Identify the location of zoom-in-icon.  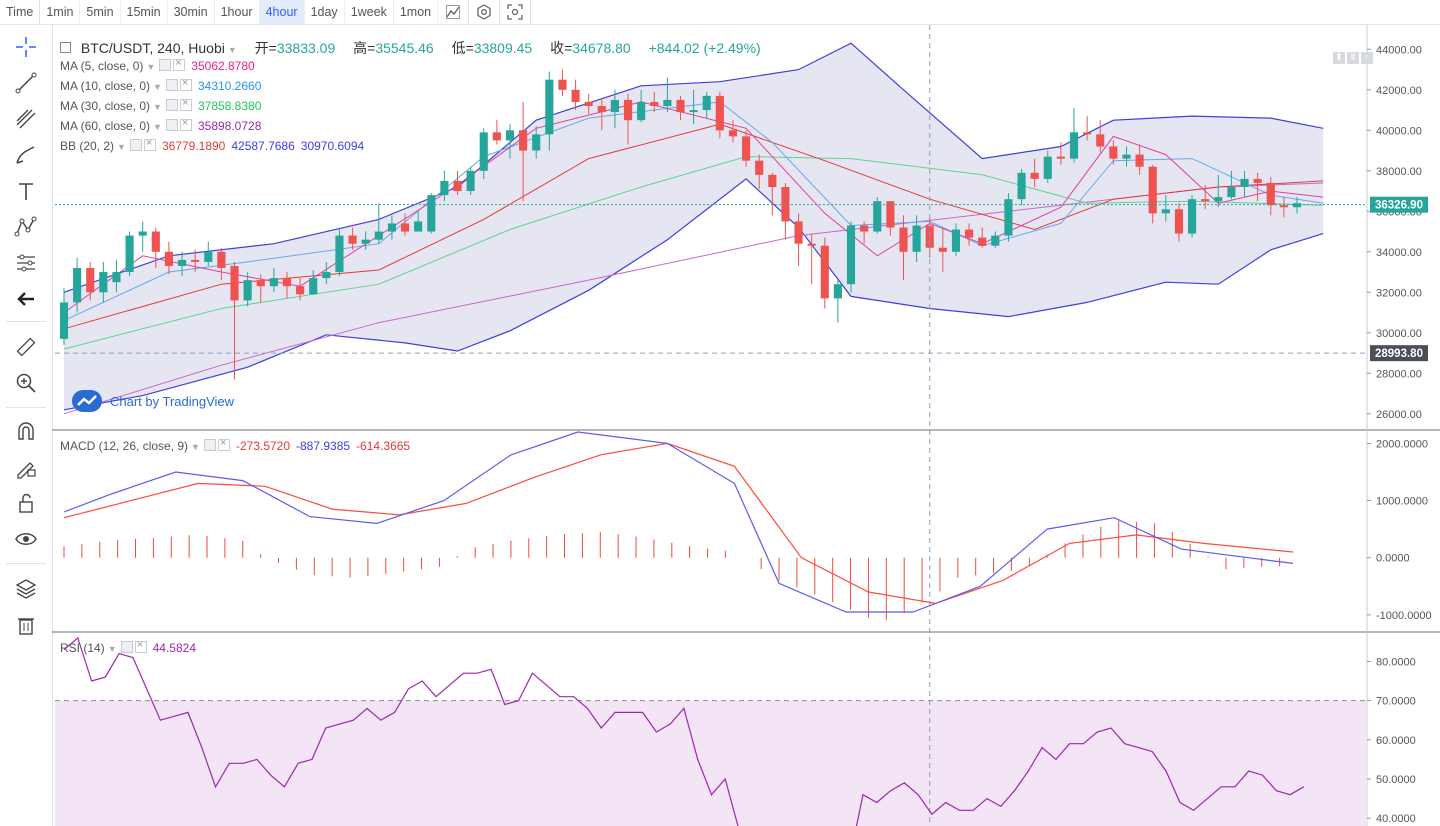
(26, 383).